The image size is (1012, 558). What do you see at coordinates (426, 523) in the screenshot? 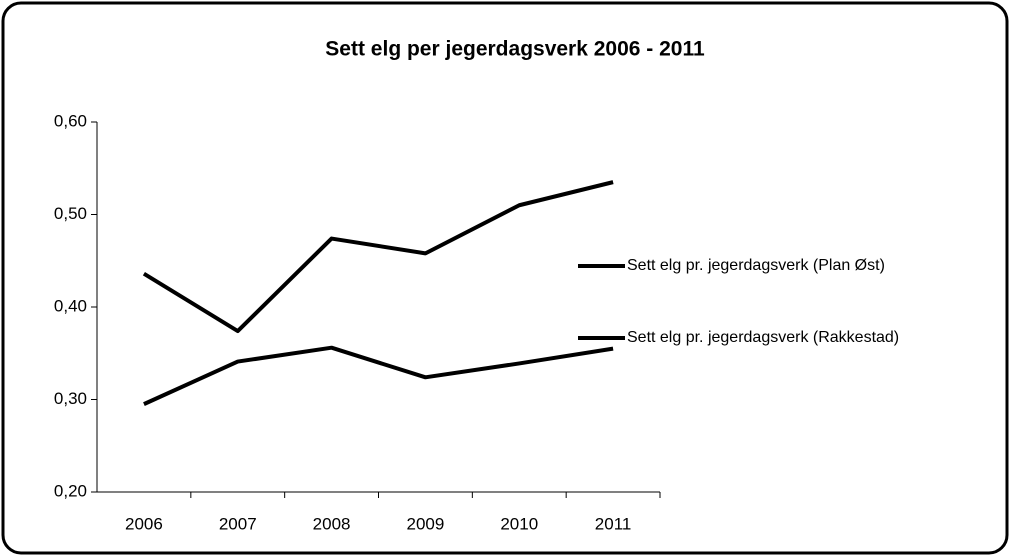
I see `x-tick-label: 2009` at bounding box center [426, 523].